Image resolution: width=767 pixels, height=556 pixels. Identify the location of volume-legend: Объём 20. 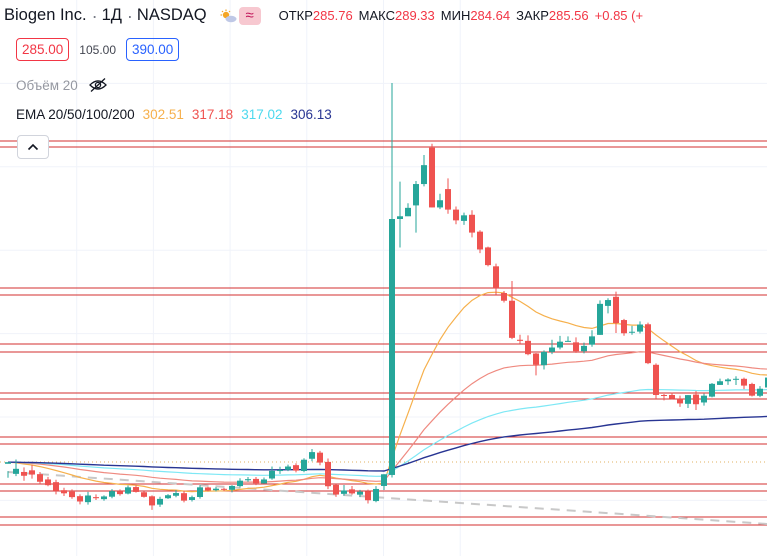
(62, 85).